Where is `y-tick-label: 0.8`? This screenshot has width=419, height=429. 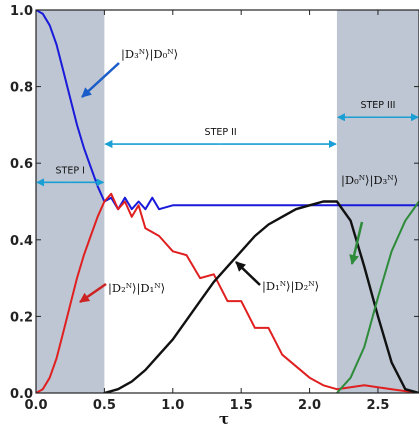
y-tick-label: 0.8 is located at coordinates (21, 88).